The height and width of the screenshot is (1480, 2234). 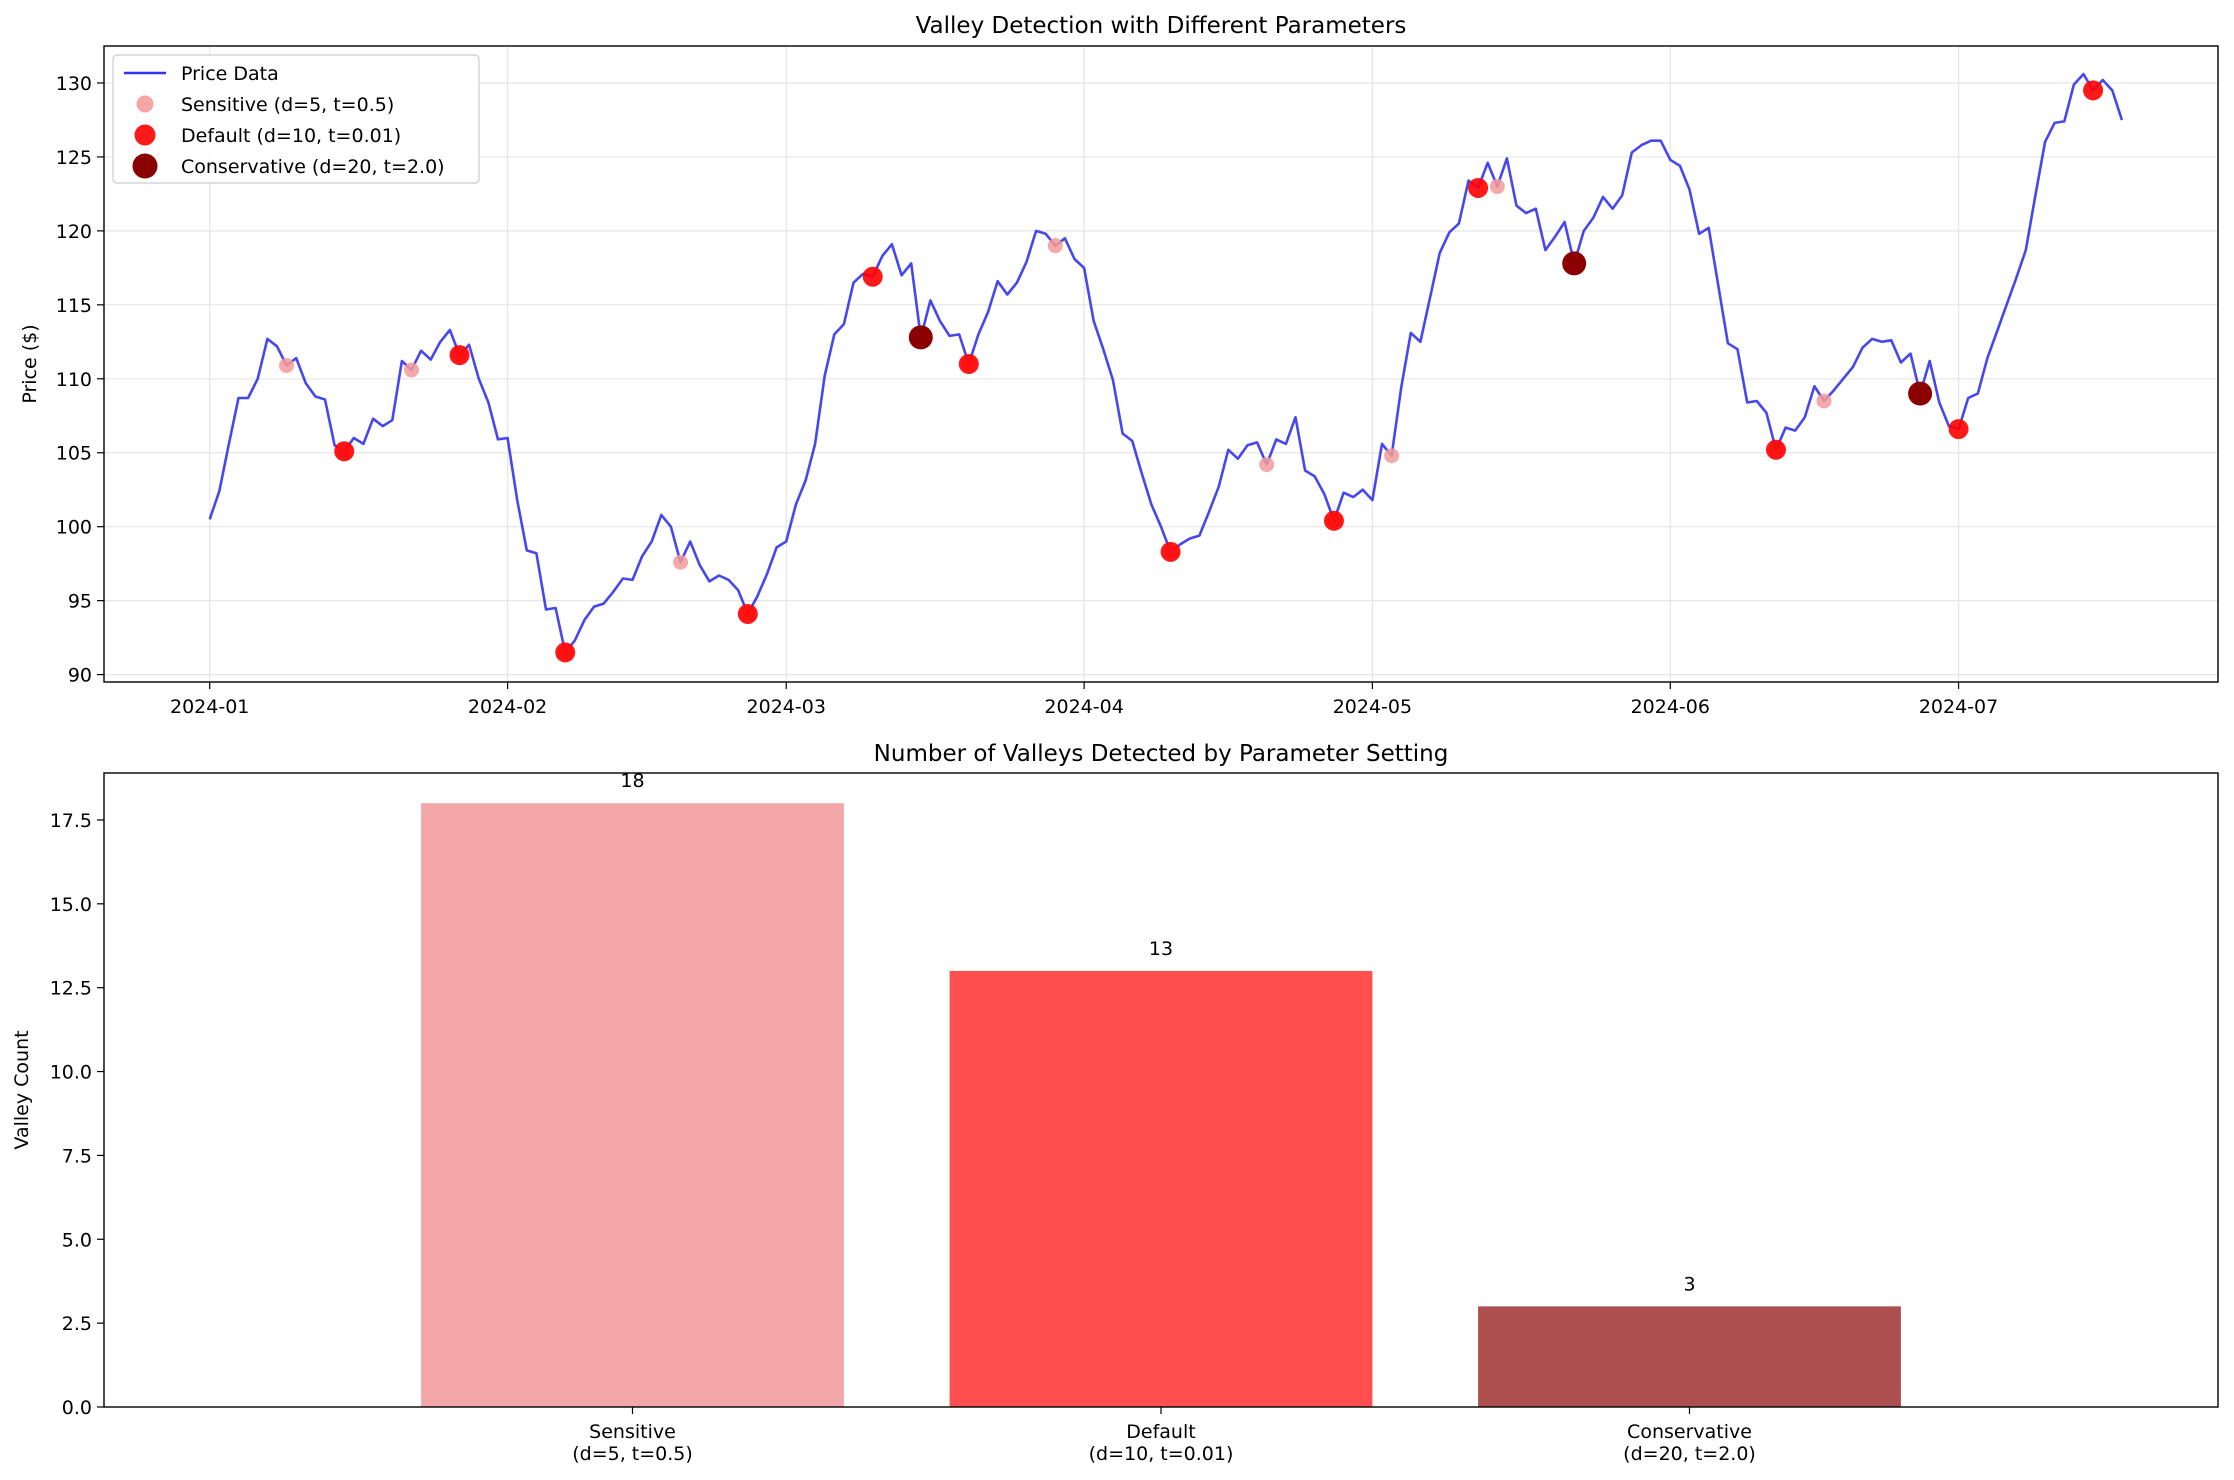 What do you see at coordinates (1689, 1432) in the screenshot?
I see `x-tick-label: Conservative` at bounding box center [1689, 1432].